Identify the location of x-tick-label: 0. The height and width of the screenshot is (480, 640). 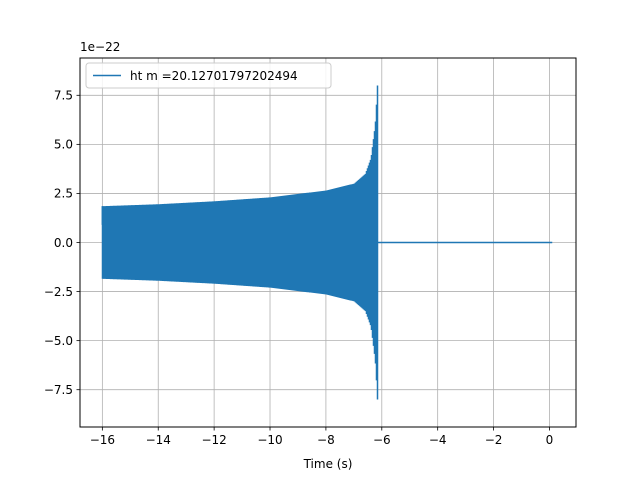
(550, 440).